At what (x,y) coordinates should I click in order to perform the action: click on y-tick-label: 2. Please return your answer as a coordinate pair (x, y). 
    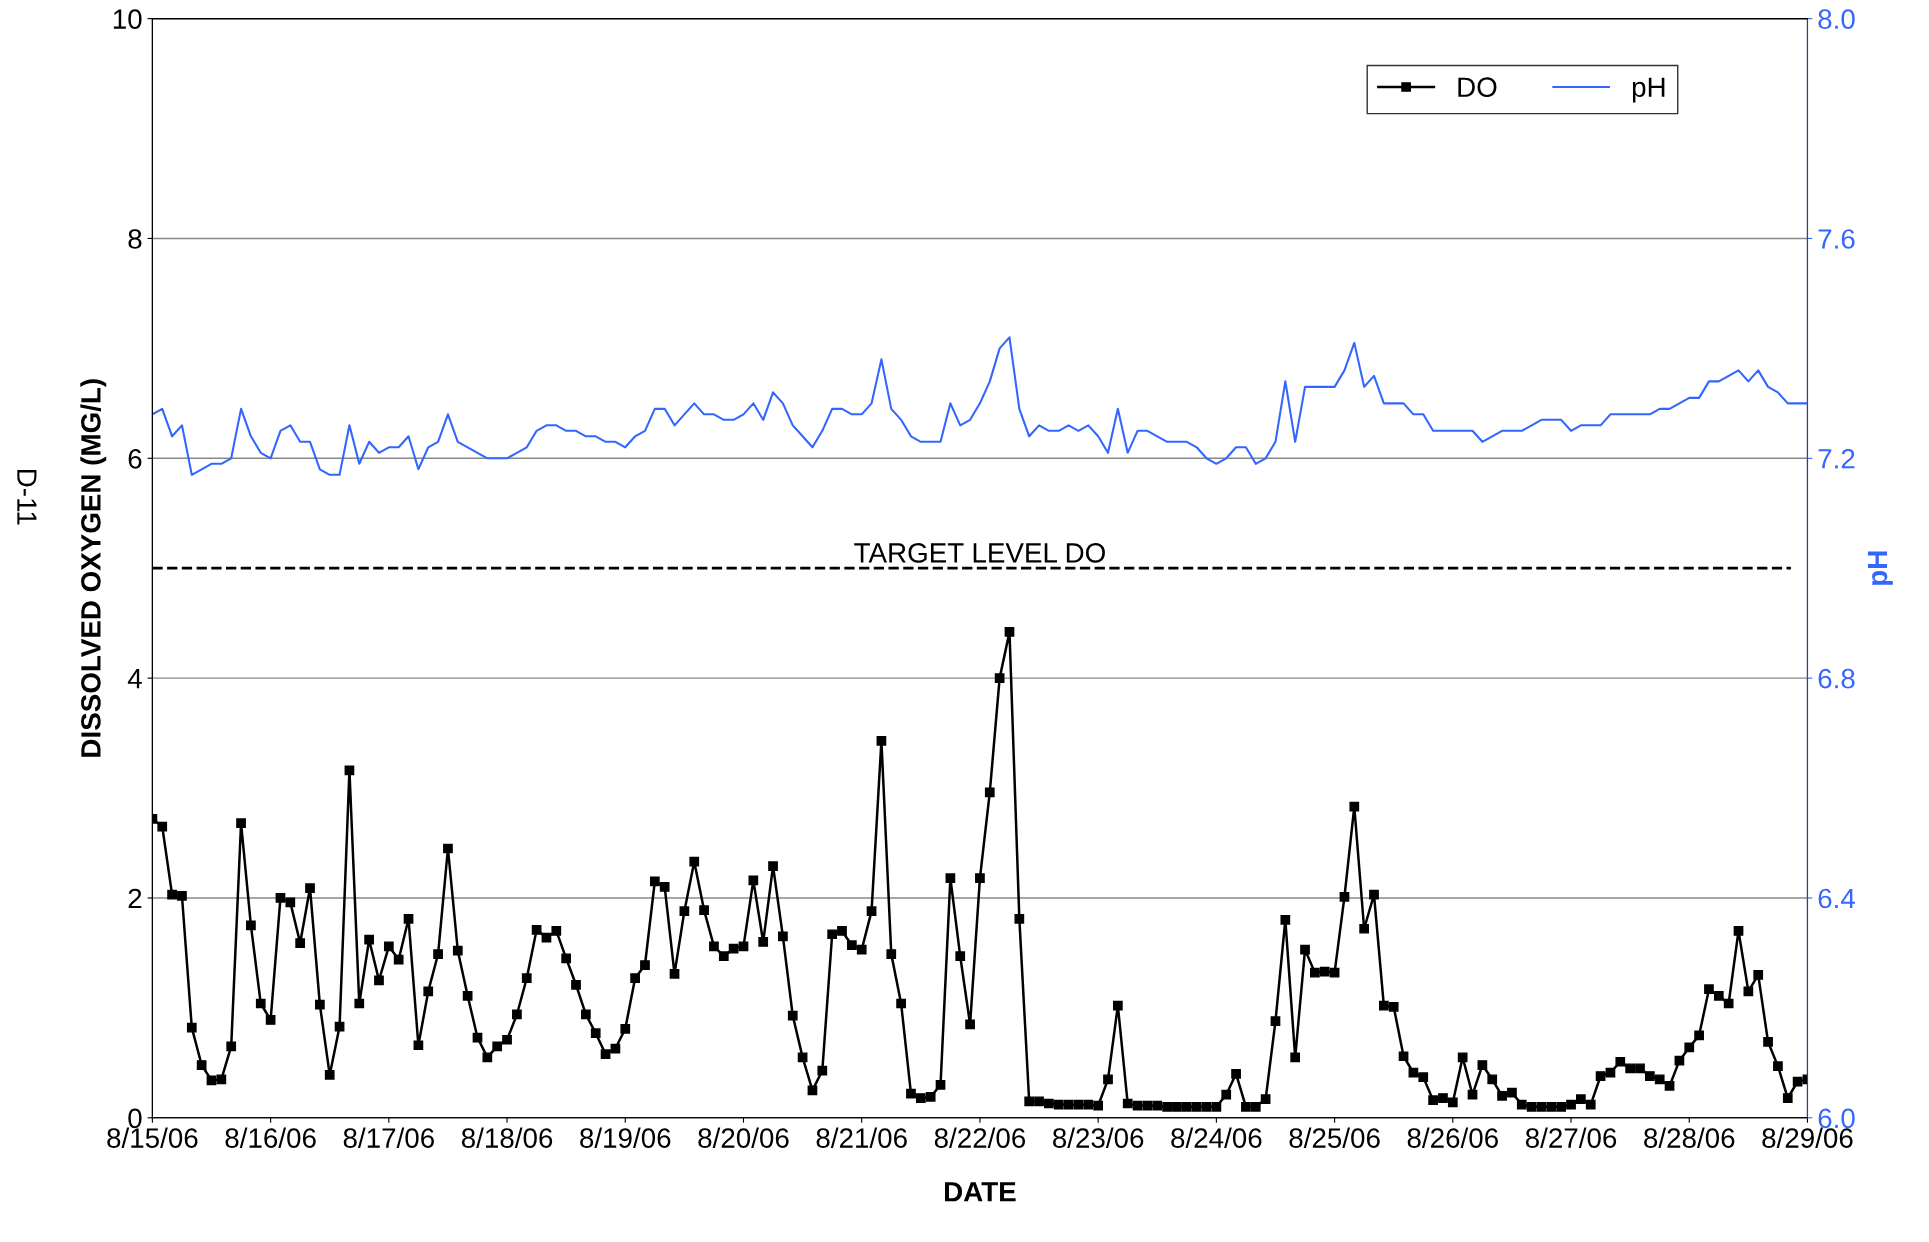
    Looking at the image, I should click on (135, 898).